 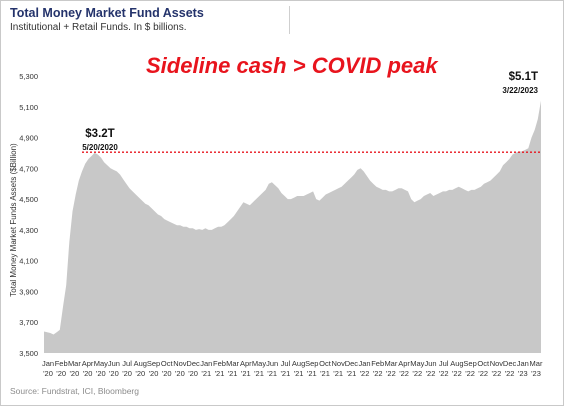 What do you see at coordinates (28, 76) in the screenshot?
I see `y-tick-label: 5,300` at bounding box center [28, 76].